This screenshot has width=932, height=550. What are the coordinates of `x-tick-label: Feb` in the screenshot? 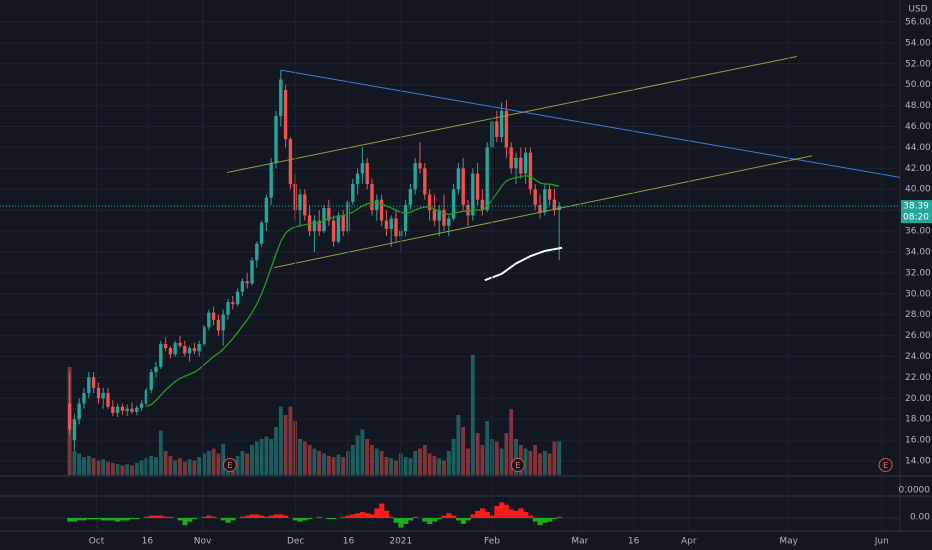 It's located at (492, 542).